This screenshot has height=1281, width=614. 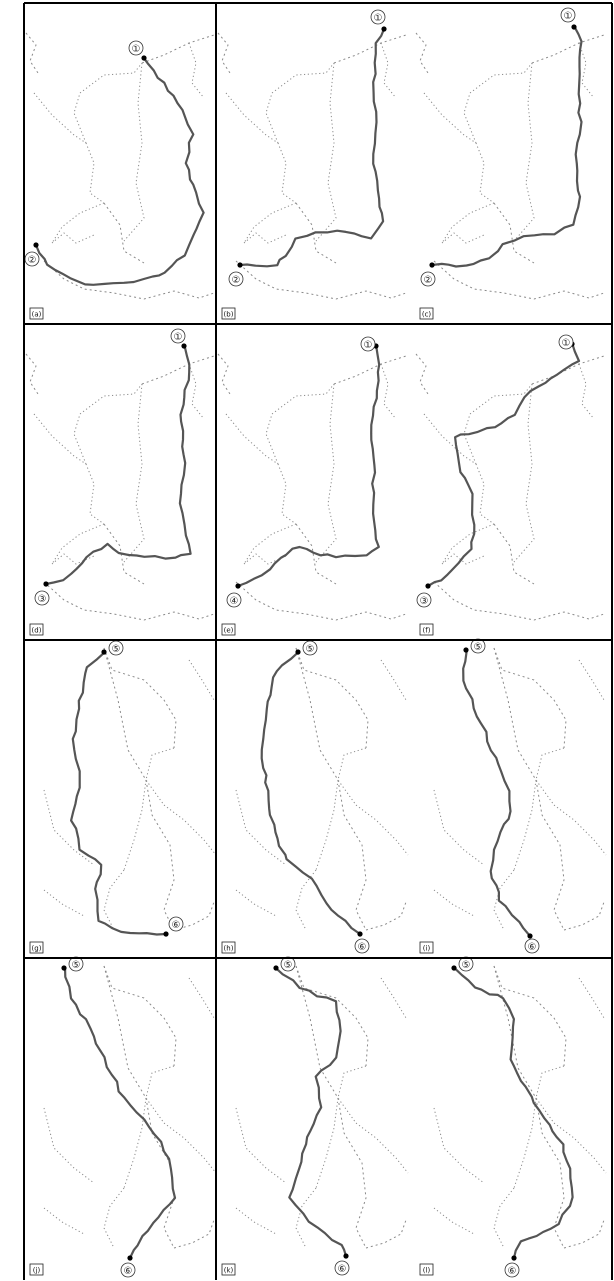 What do you see at coordinates (236, 280) in the screenshot?
I see `end-node-label: ②` at bounding box center [236, 280].